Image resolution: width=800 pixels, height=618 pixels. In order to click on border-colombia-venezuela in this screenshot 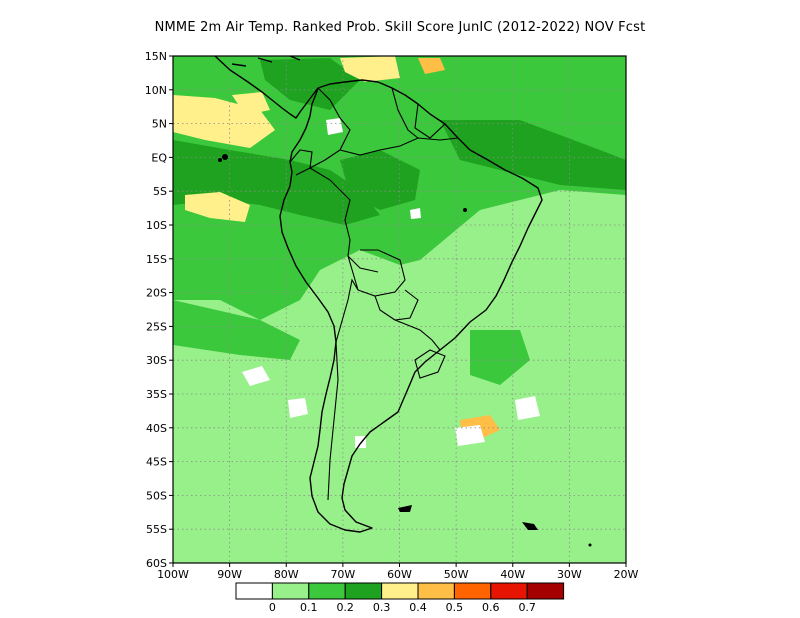, I will do `click(330, 128)`.